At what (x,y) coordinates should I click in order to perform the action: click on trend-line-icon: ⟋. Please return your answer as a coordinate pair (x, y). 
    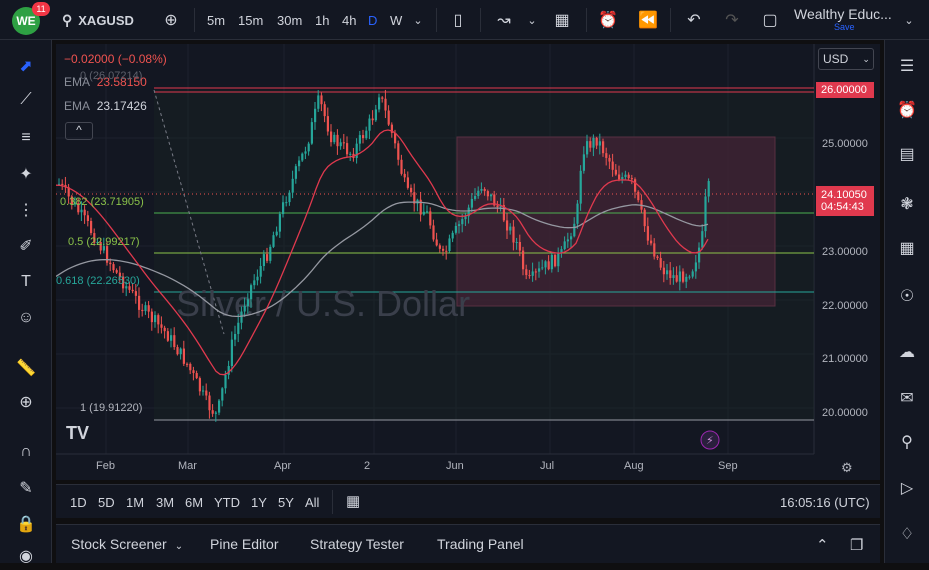
    Looking at the image, I should click on (26, 99).